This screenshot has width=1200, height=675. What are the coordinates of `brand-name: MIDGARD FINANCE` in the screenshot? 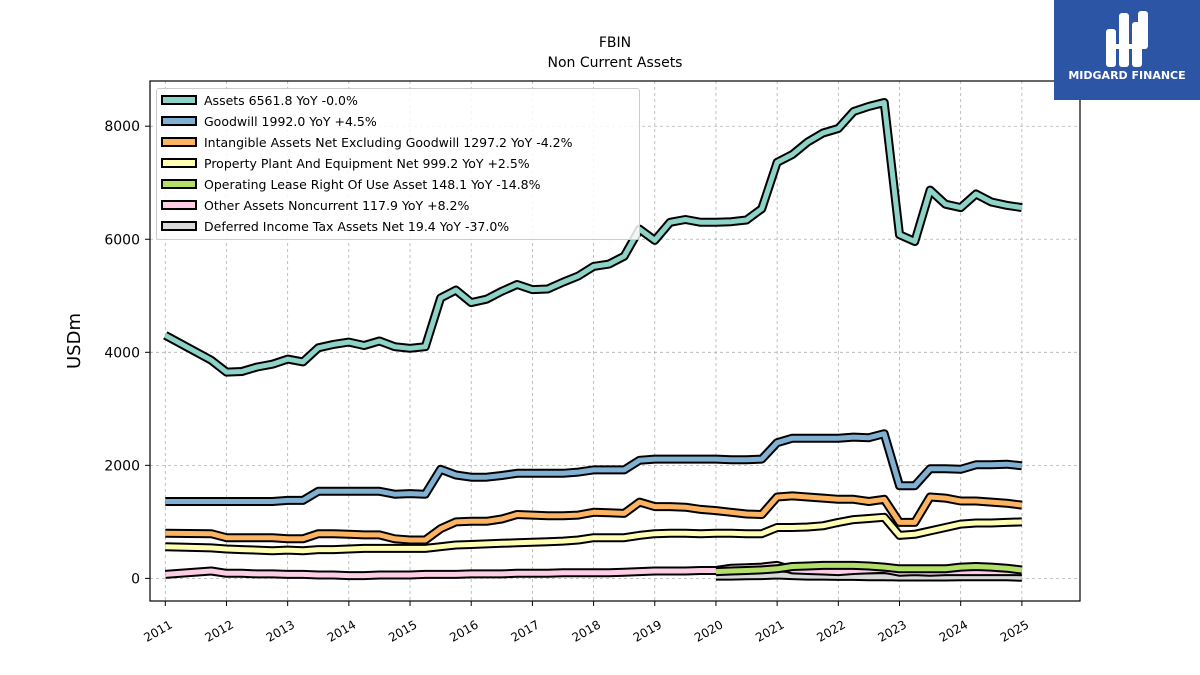 It's located at (1127, 75).